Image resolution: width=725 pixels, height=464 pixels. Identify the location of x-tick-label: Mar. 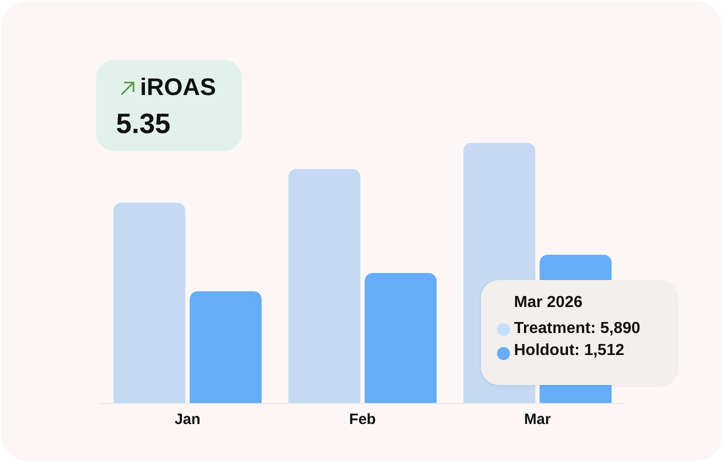
(537, 419).